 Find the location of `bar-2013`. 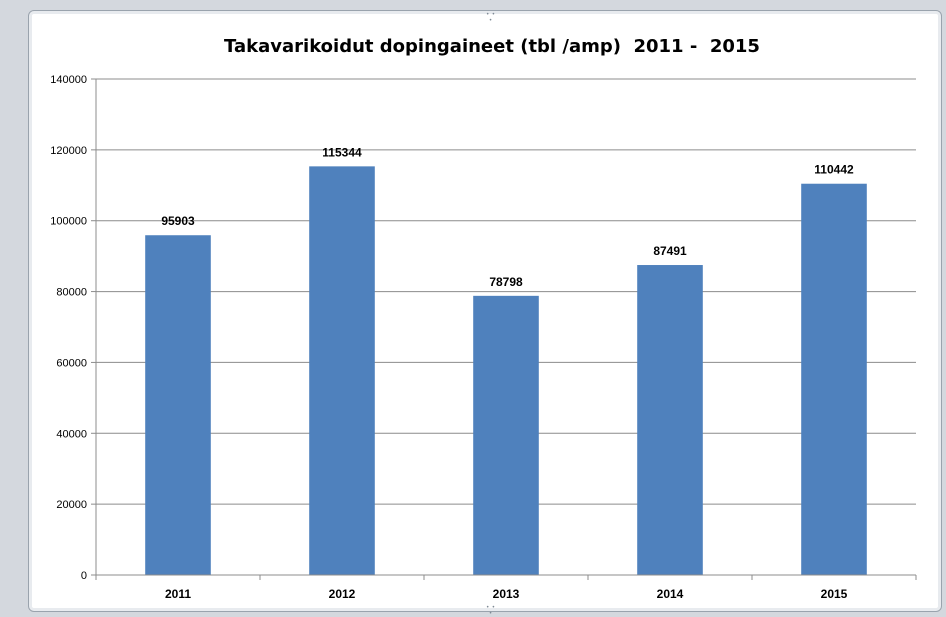

bar-2013 is located at coordinates (506, 435).